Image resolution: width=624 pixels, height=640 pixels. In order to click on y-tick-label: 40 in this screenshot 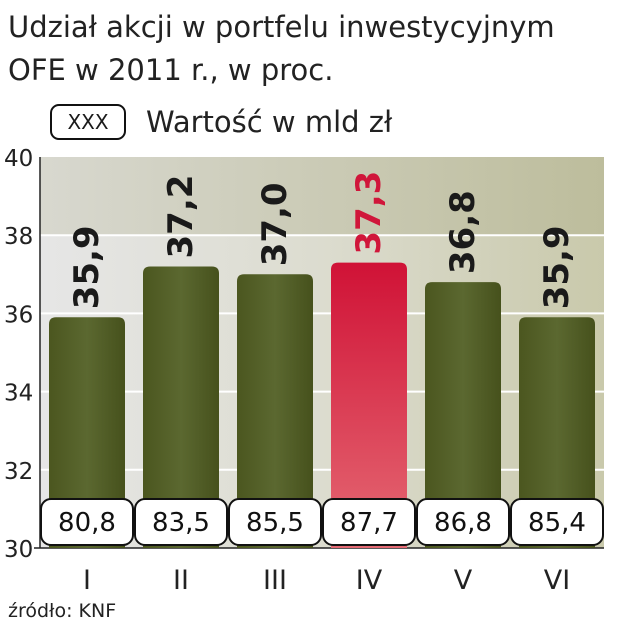, I will do `click(18, 159)`.